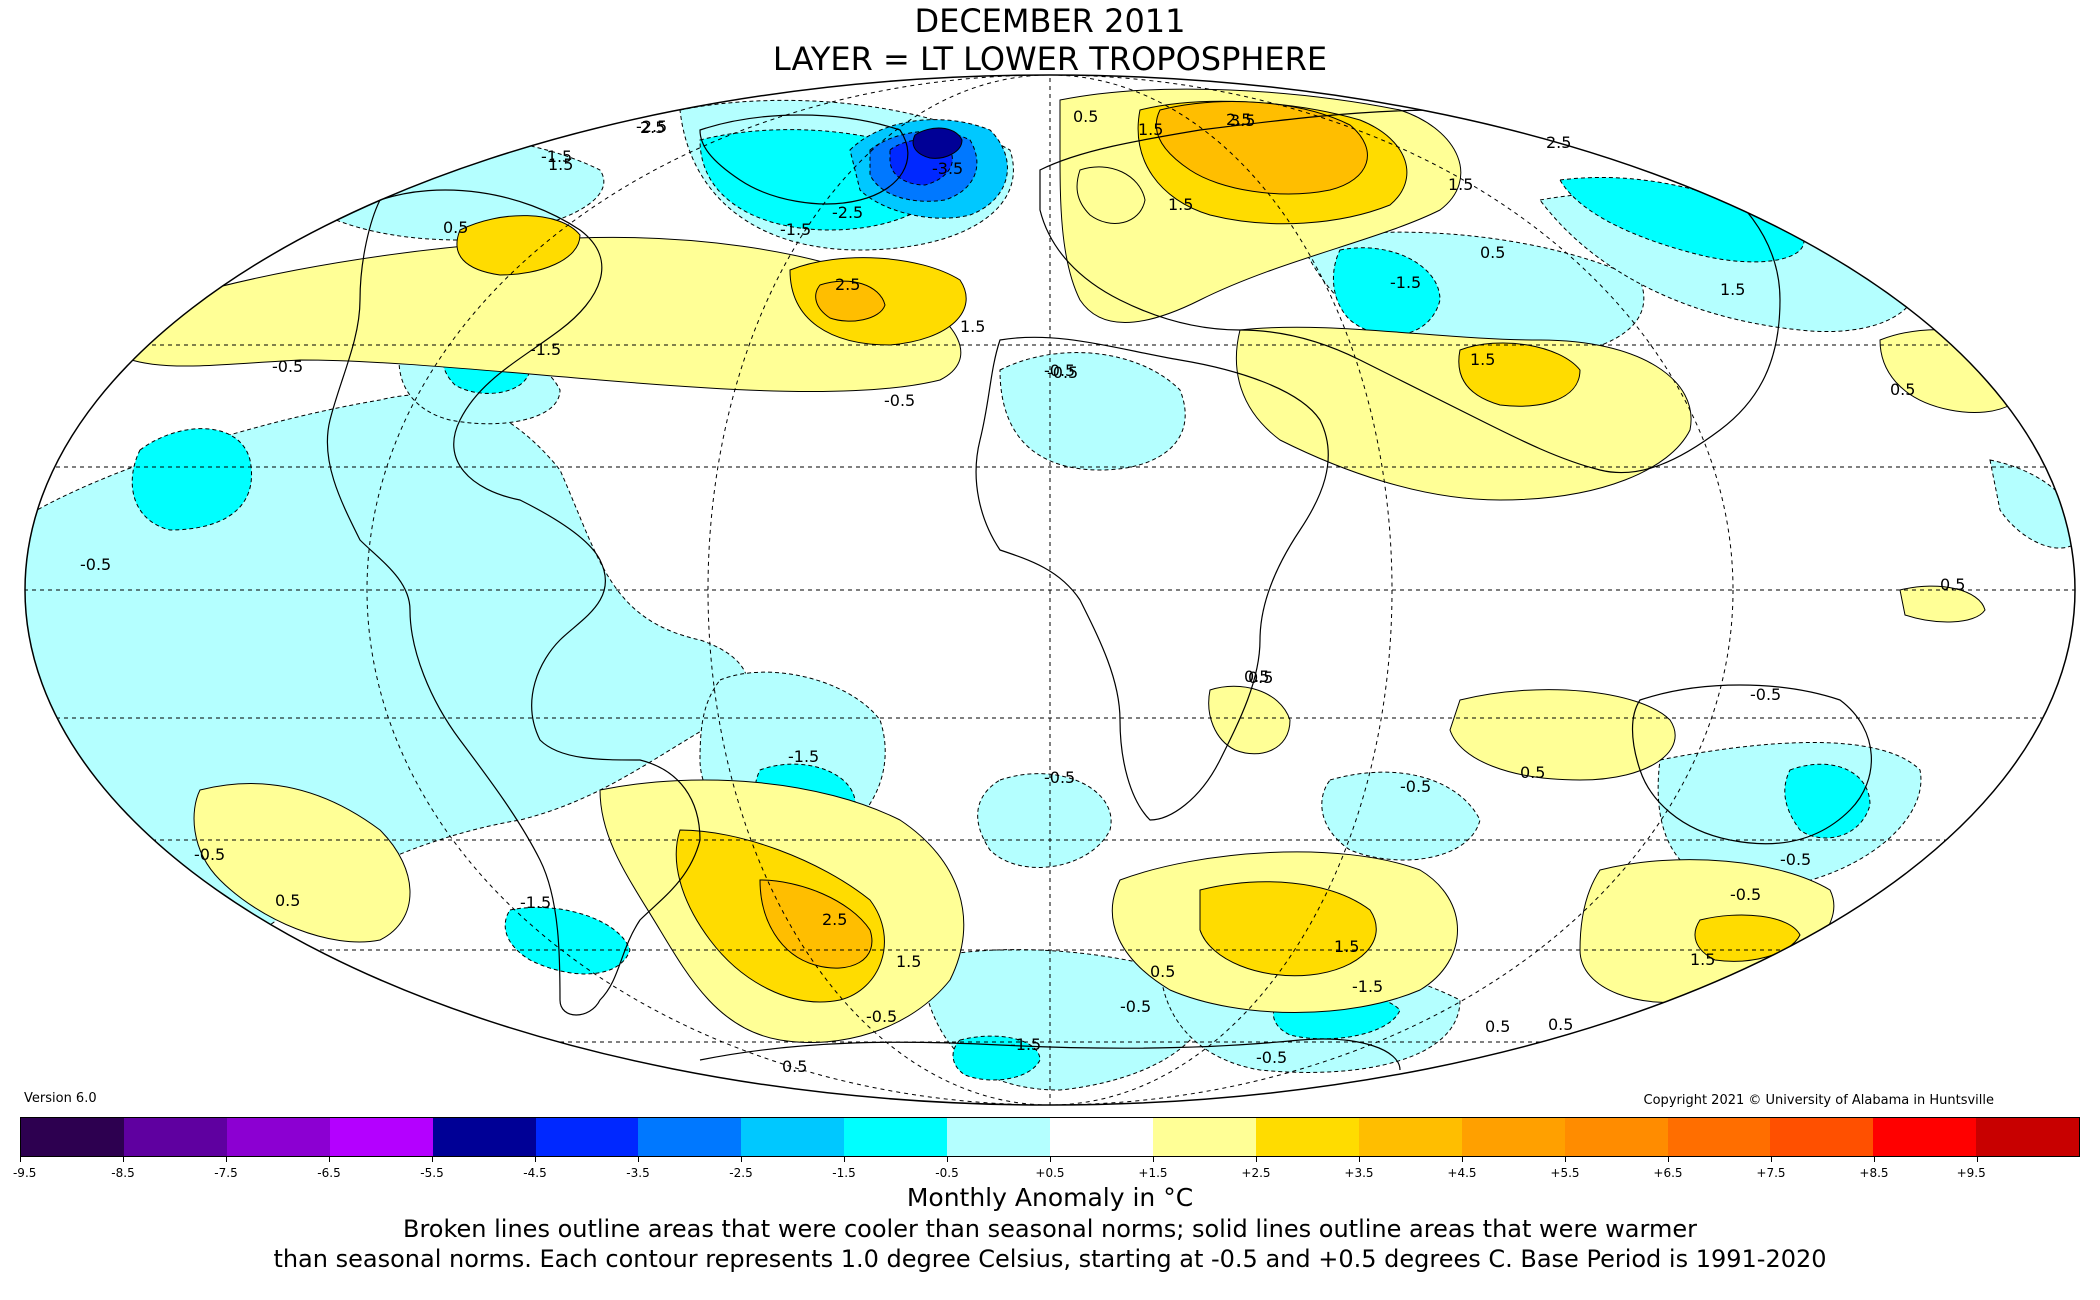 The width and height of the screenshot is (2100, 1300). What do you see at coordinates (1050, 21) in the screenshot?
I see `map-title: DECEMBER 2011` at bounding box center [1050, 21].